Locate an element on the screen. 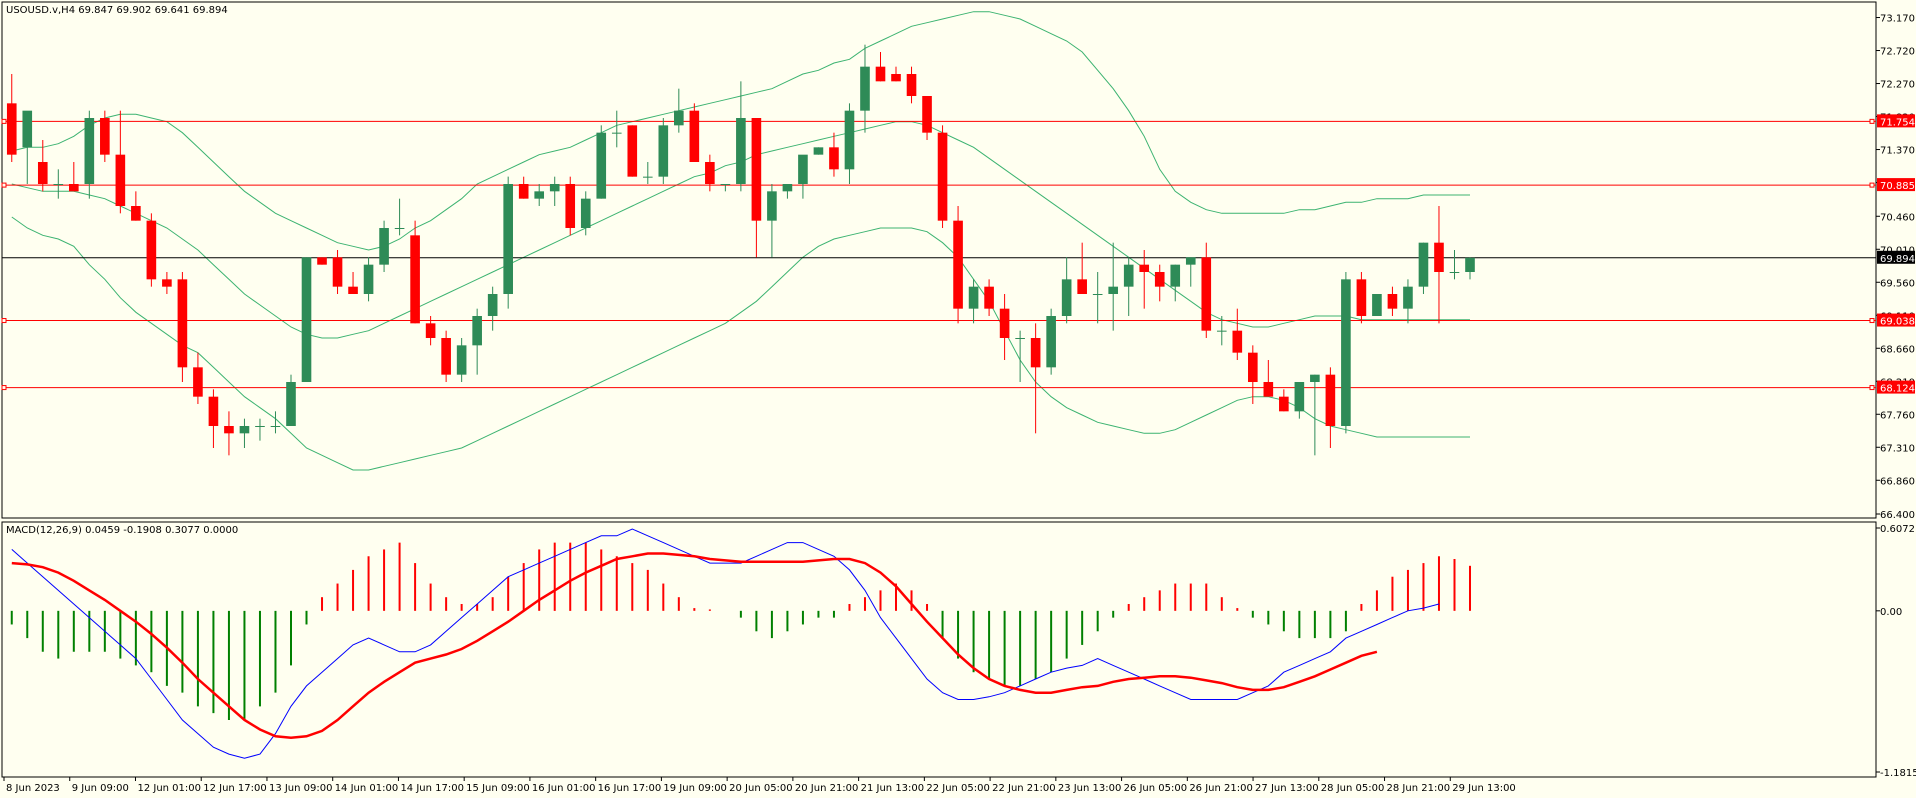  macd-axis-label: -1.1815 is located at coordinates (1898, 773).